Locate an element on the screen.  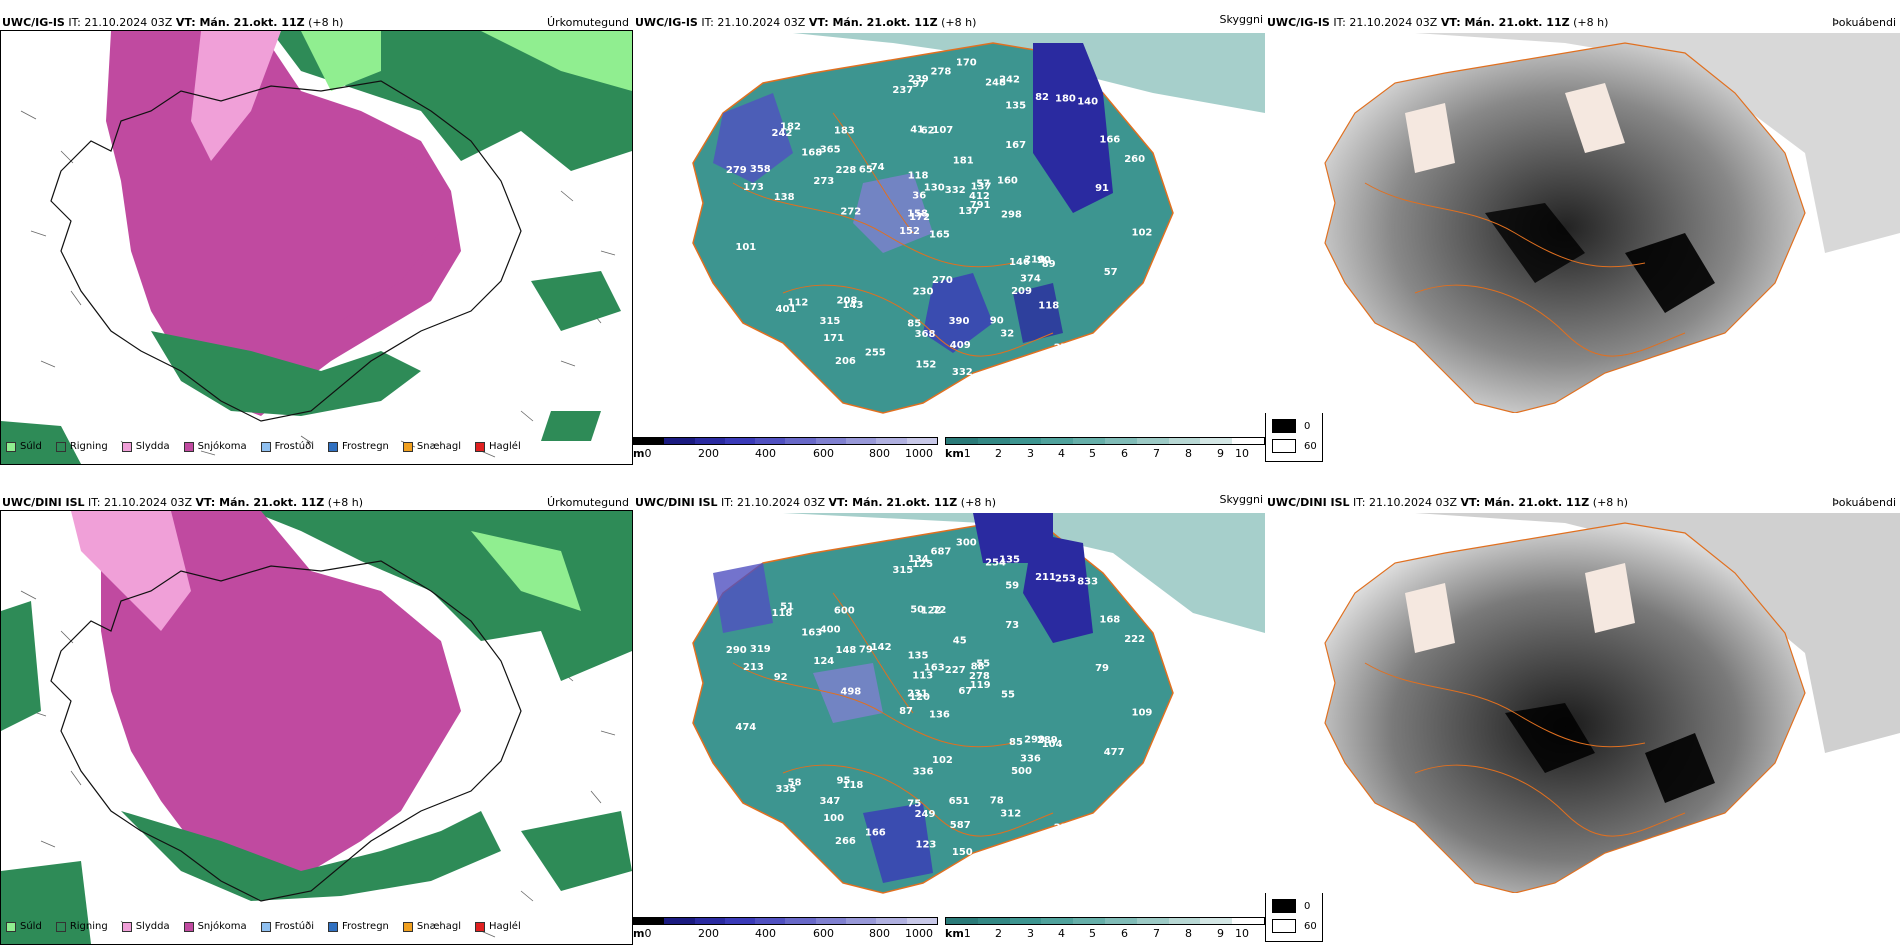
visibility-label: 160 is located at coordinates (1007, 180).